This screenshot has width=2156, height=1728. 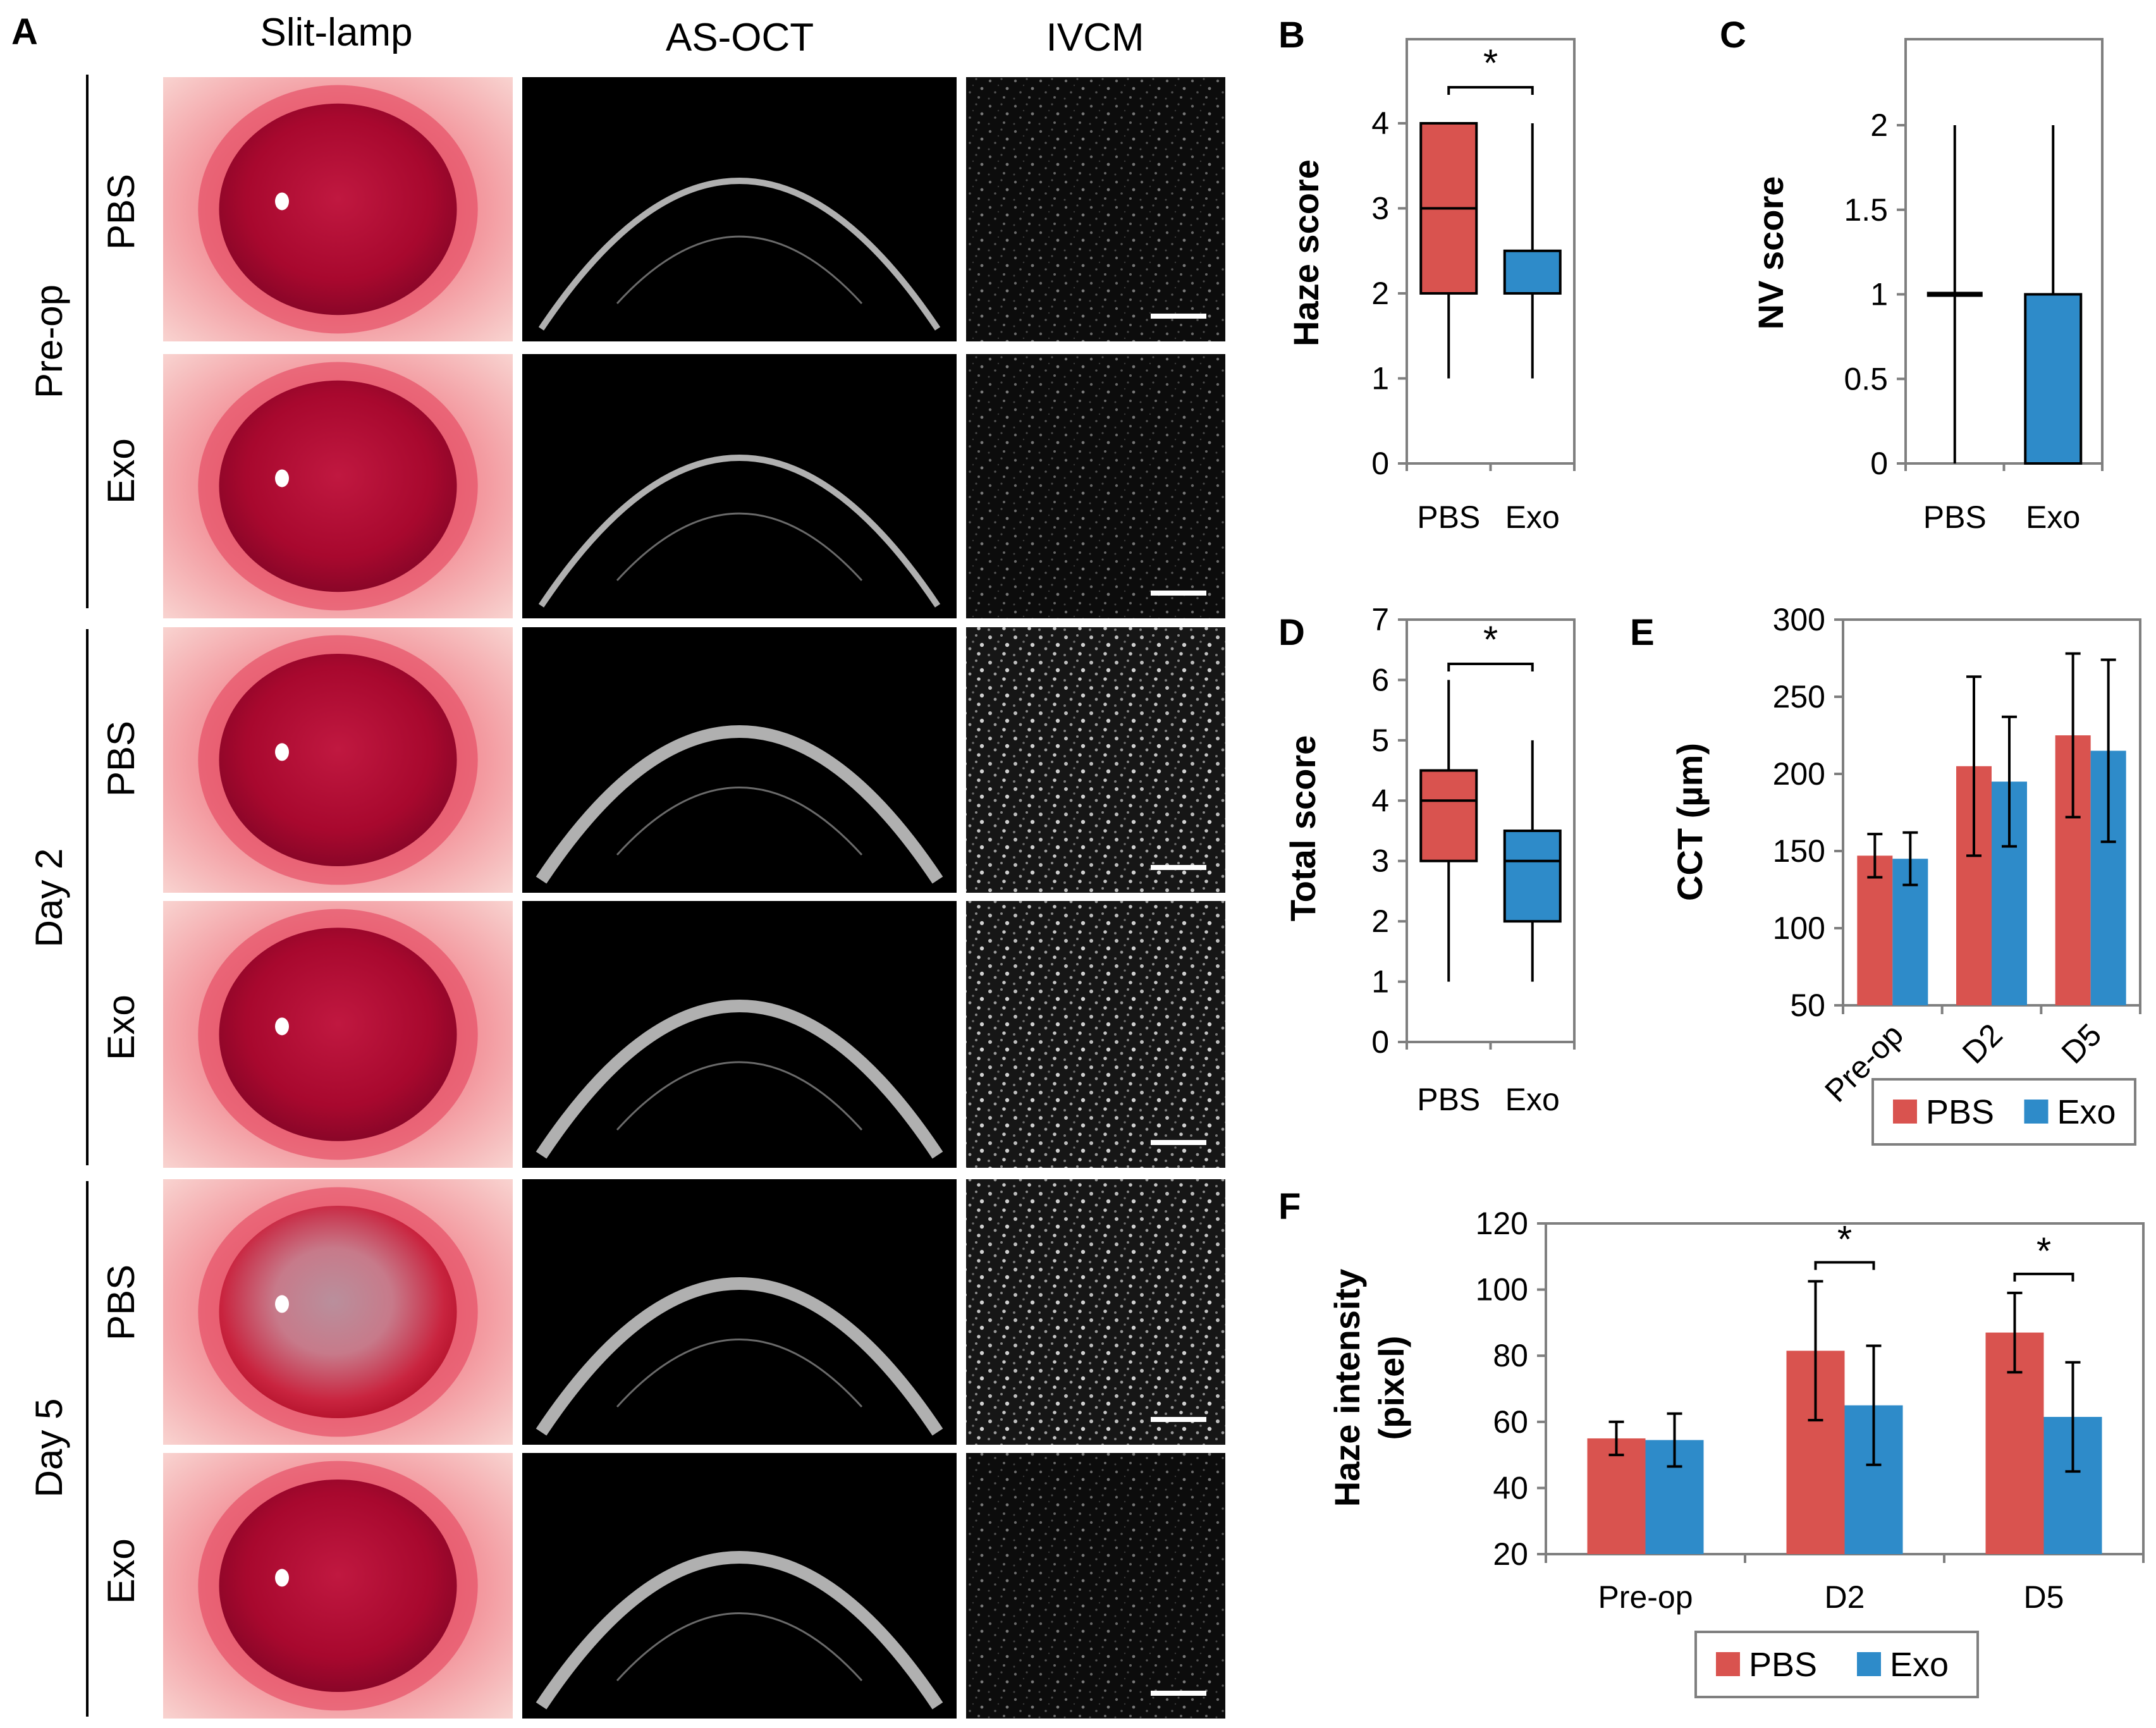 I want to click on y-axis-label: Haze score, so click(x=1306, y=252).